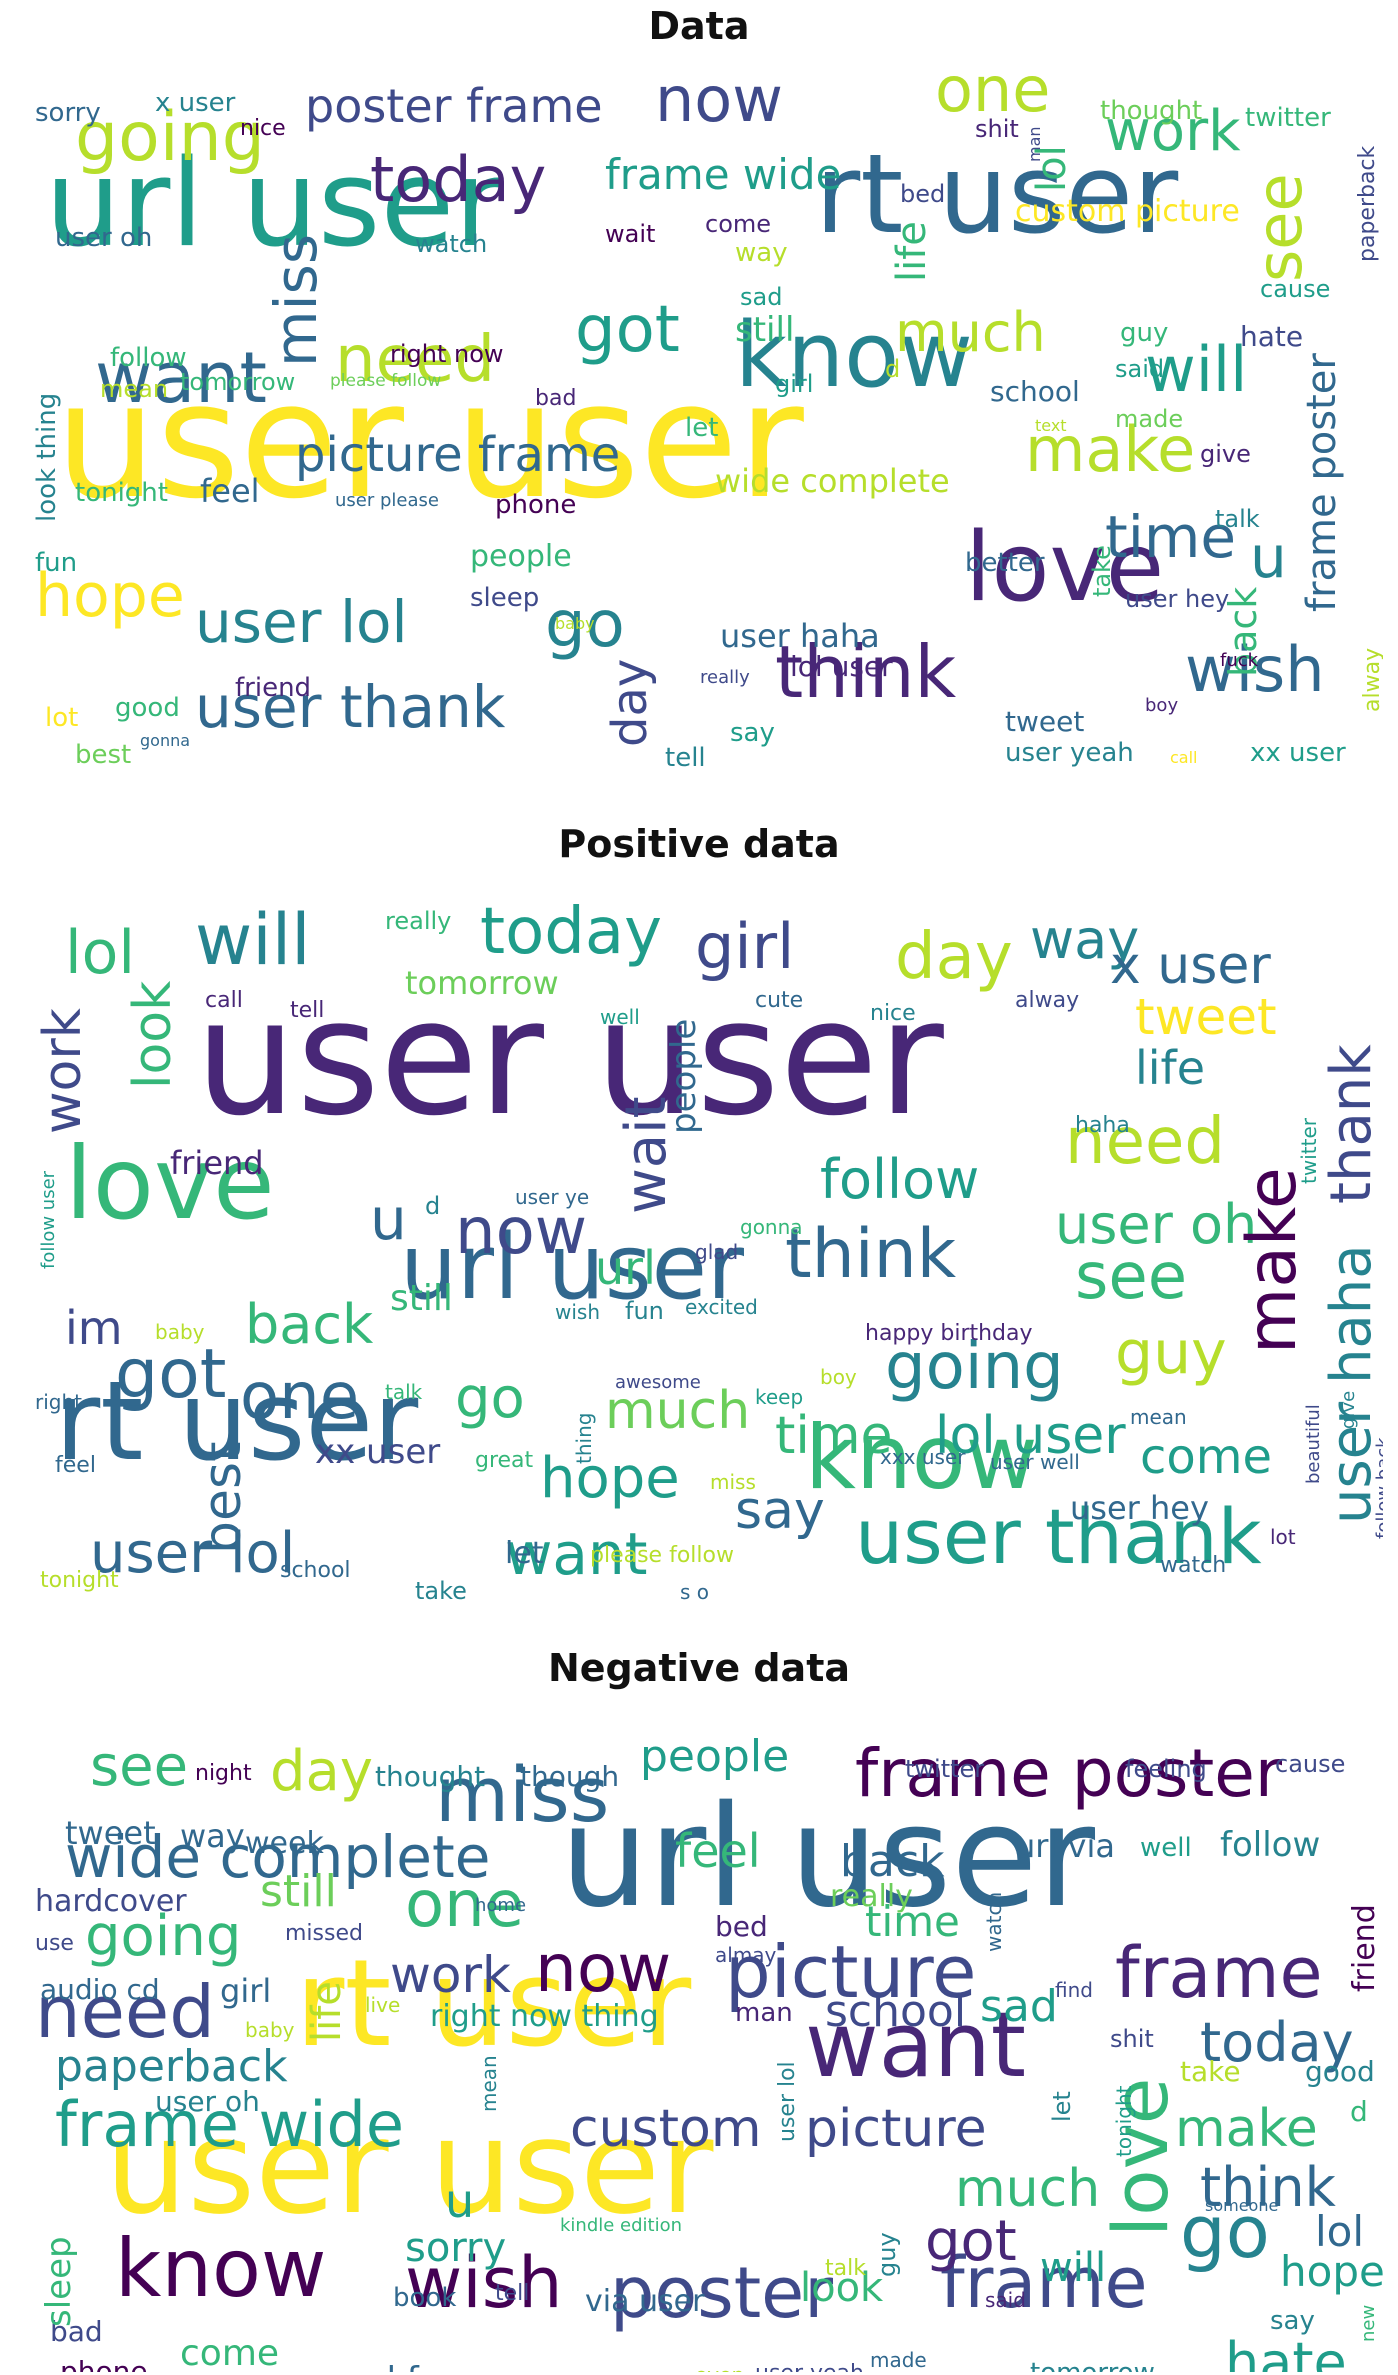 The image size is (1398, 2375). Describe the element at coordinates (100, 1990) in the screenshot. I see `cloud-word: audio cd` at that location.